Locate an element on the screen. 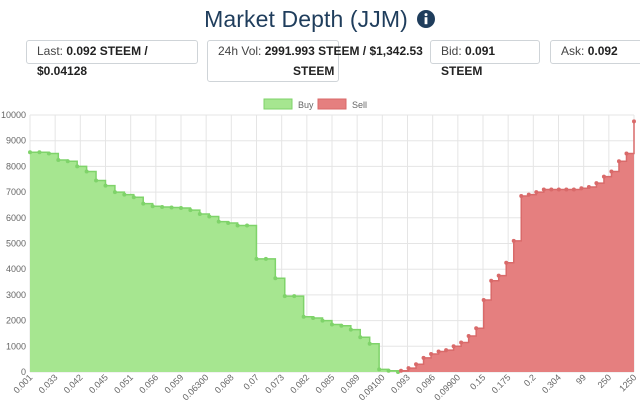 The width and height of the screenshot is (640, 400). stat-ask-value: 0.092 is located at coordinates (602, 51).